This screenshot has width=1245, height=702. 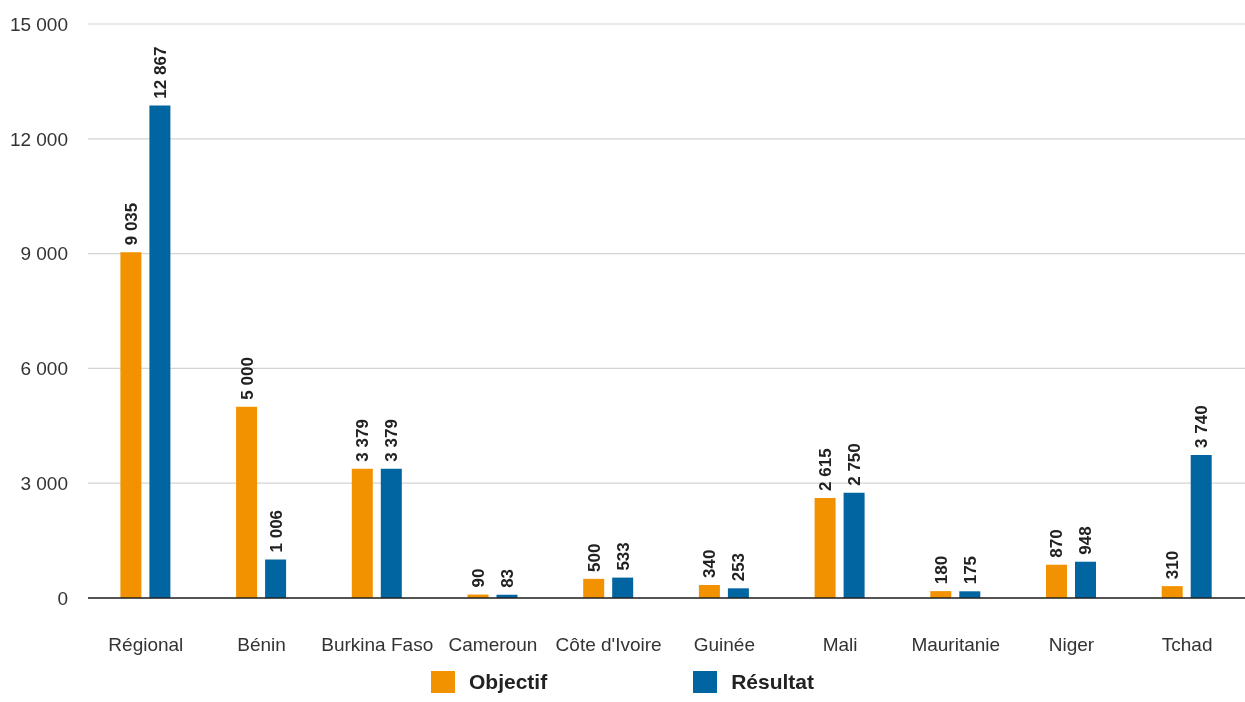 What do you see at coordinates (854, 464) in the screenshot?
I see `data-label: 2 750` at bounding box center [854, 464].